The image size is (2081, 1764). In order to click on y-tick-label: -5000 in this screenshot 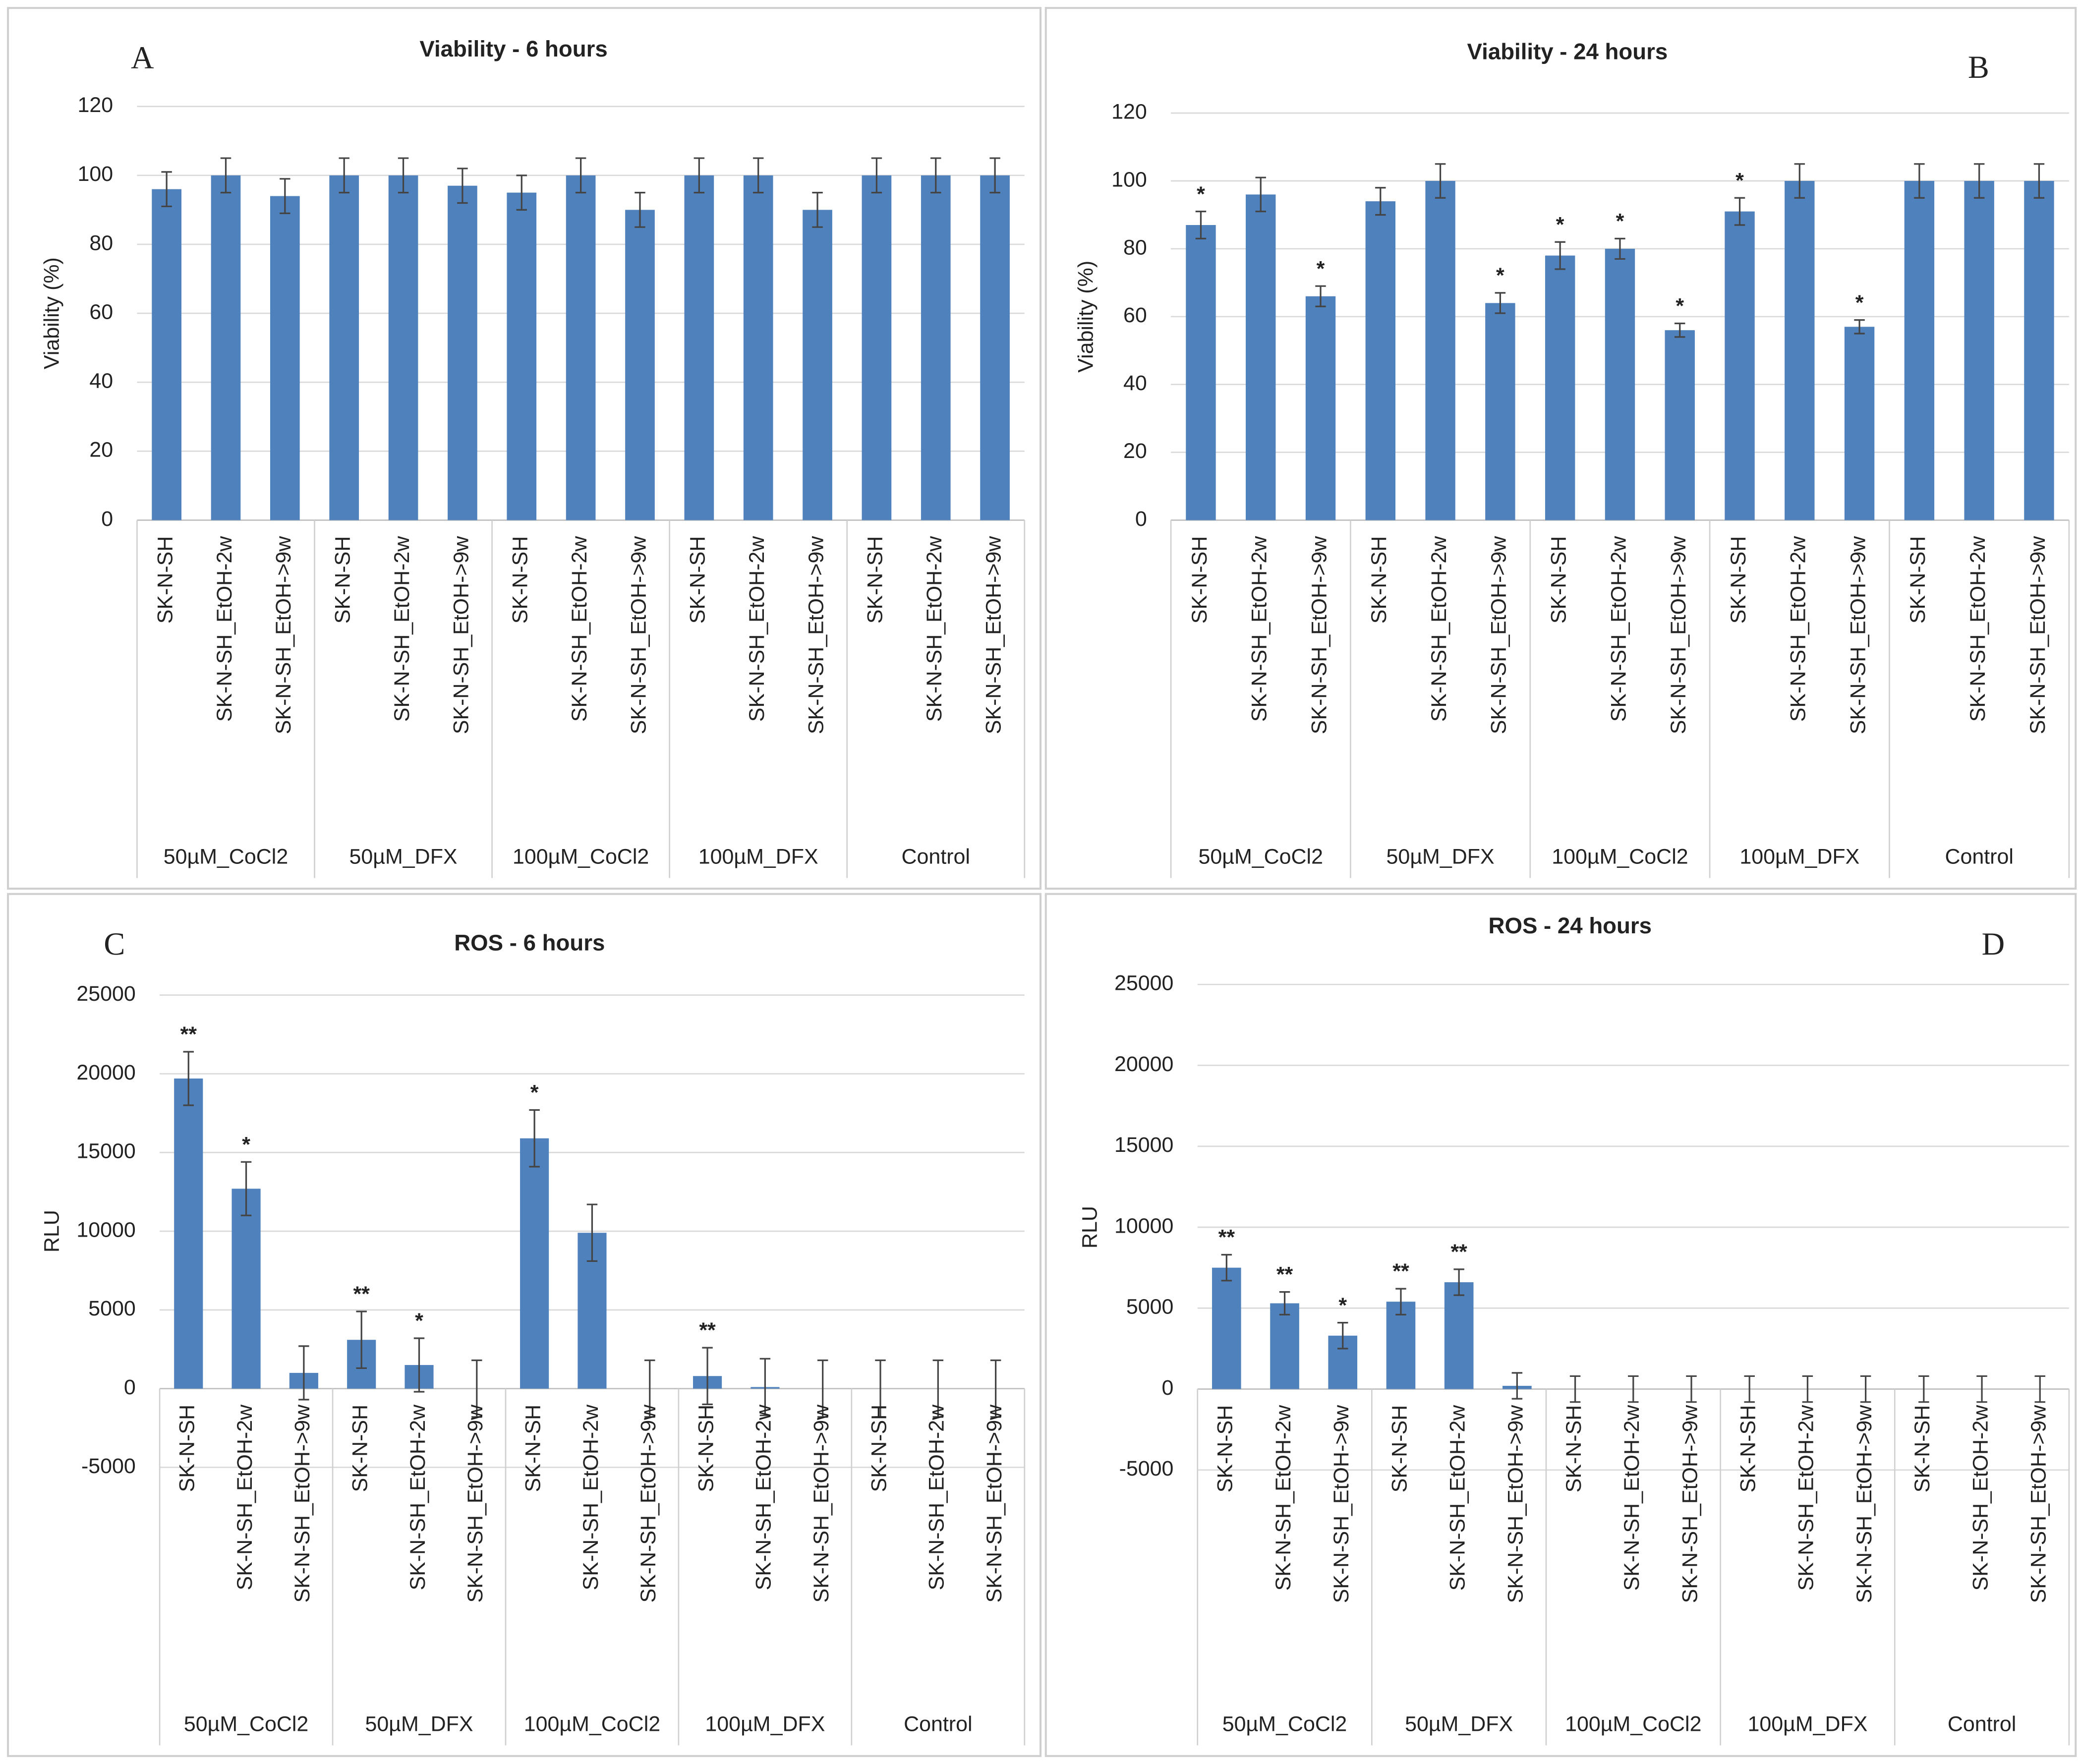, I will do `click(109, 1466)`.